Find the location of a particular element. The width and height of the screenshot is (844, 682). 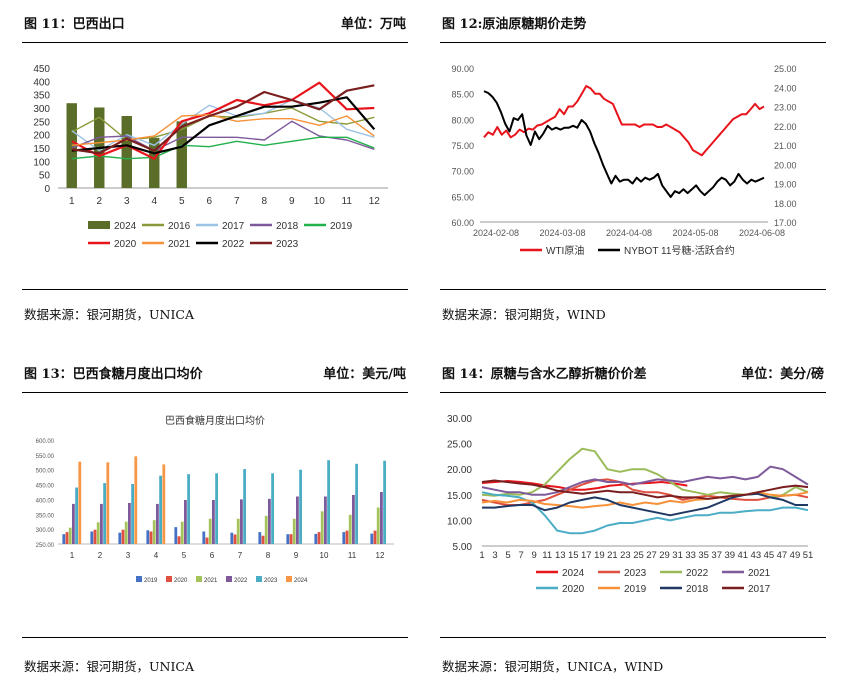

right-y-tick-label: 24.00 is located at coordinates (785, 88).